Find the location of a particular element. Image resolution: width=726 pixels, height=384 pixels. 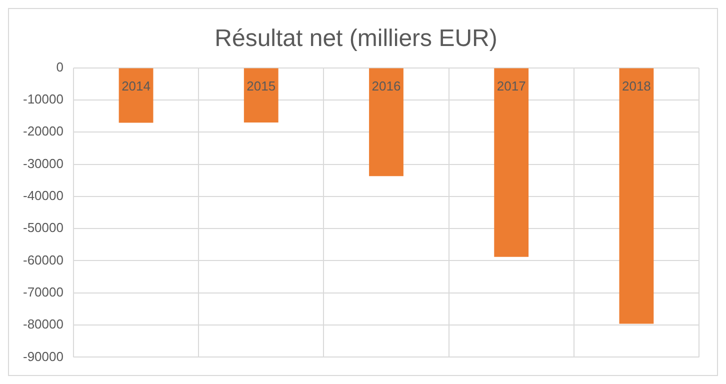

x-tick-label: 2015 is located at coordinates (261, 86).